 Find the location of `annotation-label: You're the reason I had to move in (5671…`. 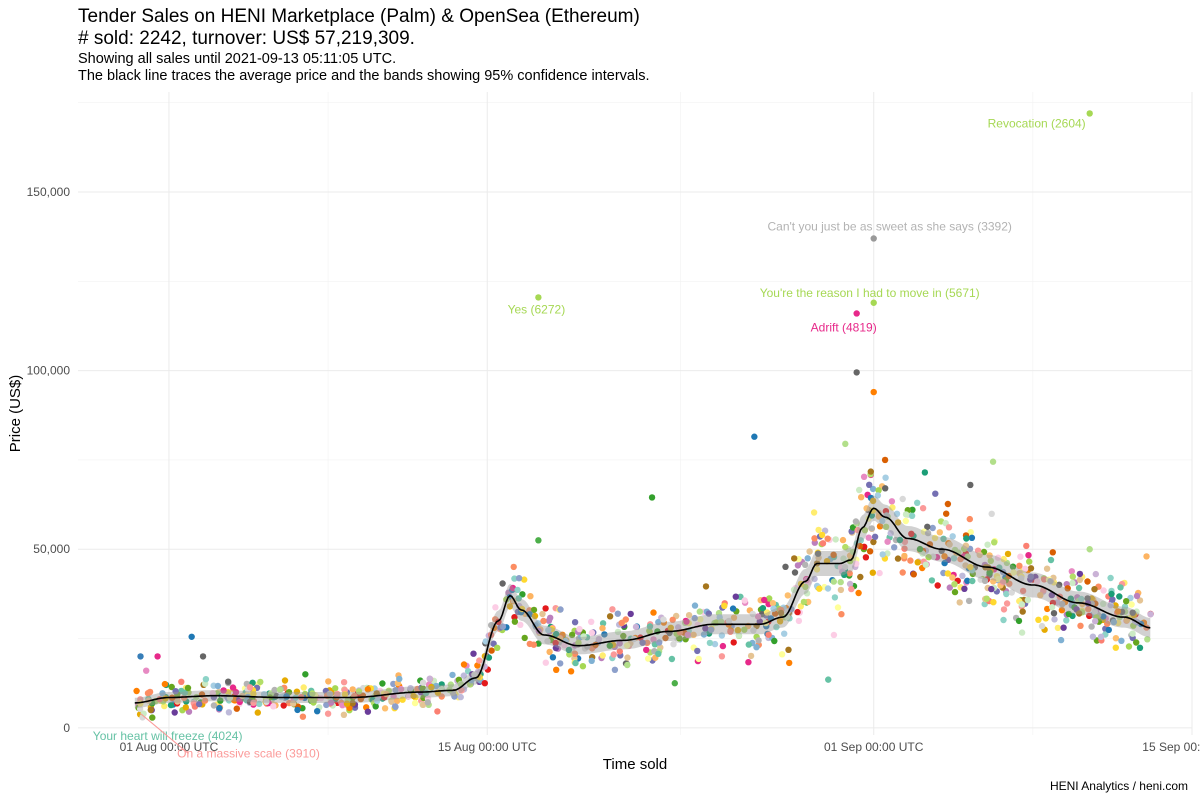

annotation-label: You're the reason I had to move in (5671… is located at coordinates (870, 293).